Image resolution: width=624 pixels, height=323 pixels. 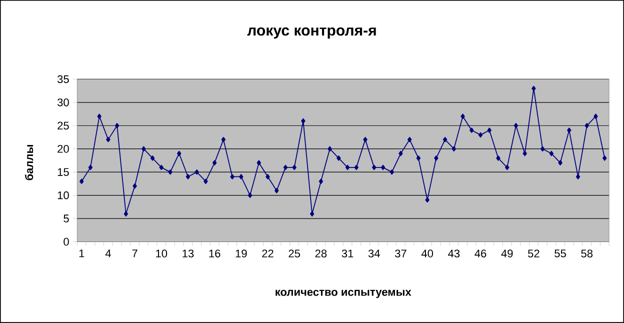 What do you see at coordinates (311, 33) in the screenshot?
I see `chart-title: локус контроля-я` at bounding box center [311, 33].